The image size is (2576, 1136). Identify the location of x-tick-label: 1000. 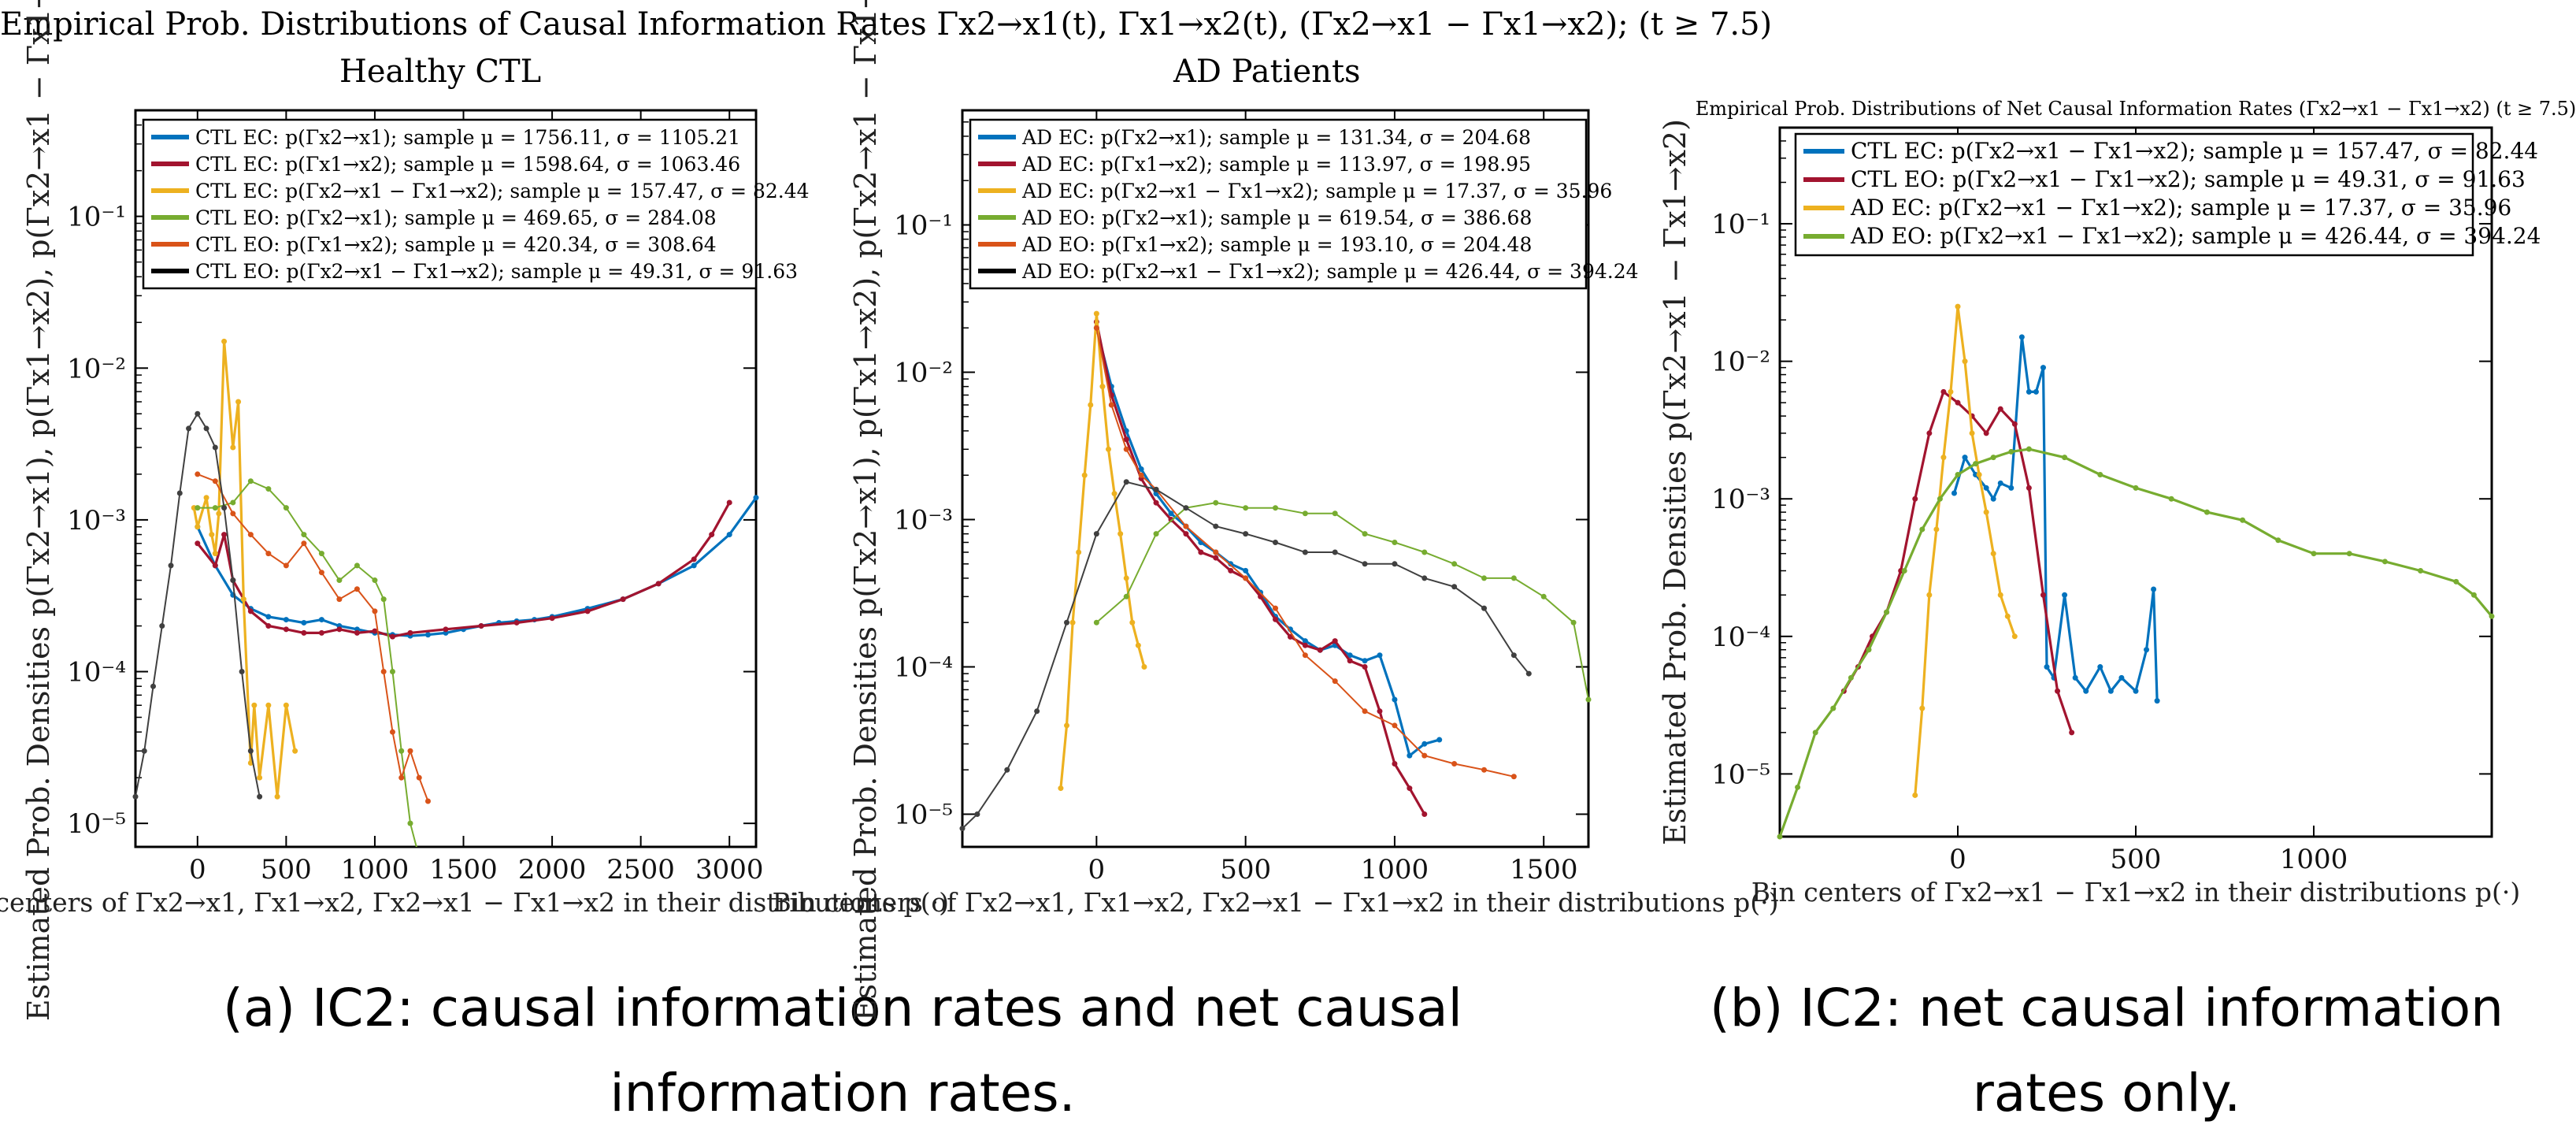
(1395, 869).